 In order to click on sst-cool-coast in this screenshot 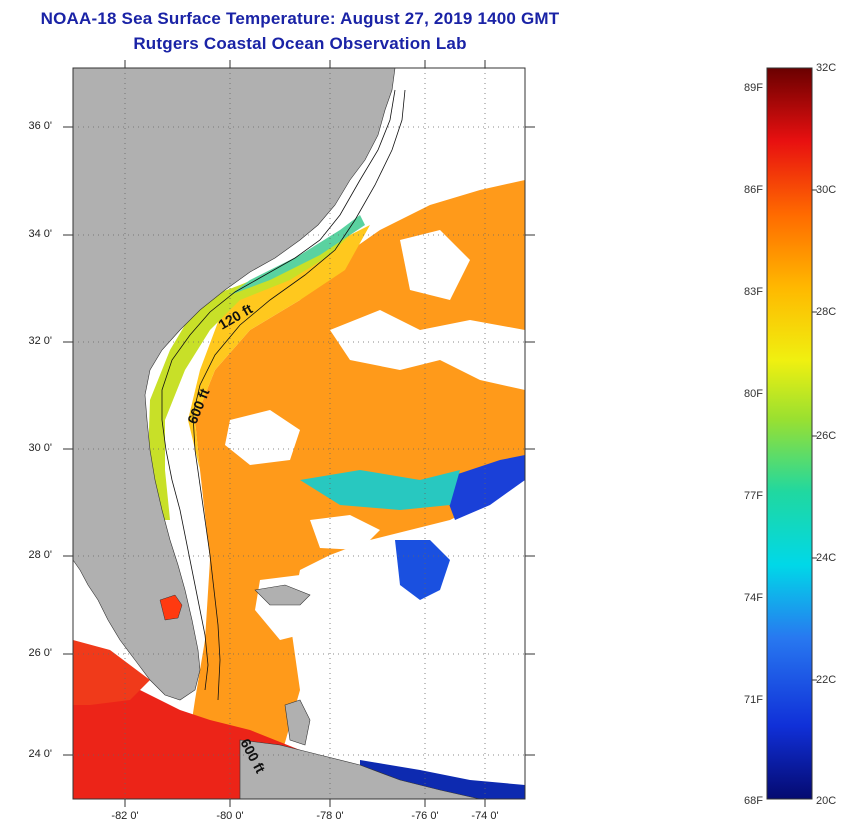, I will do `click(297, 255)`.